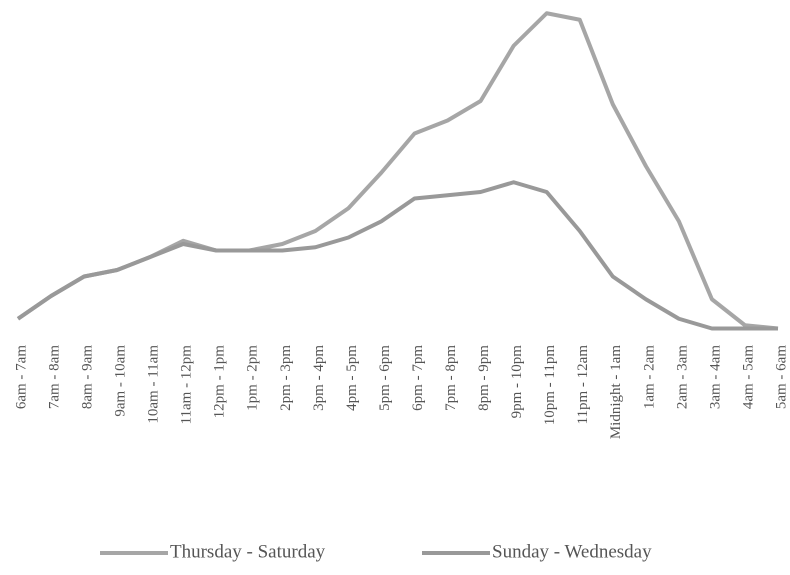 This screenshot has width=790, height=575. I want to click on x-tick-label: 7am - 8am, so click(54, 377).